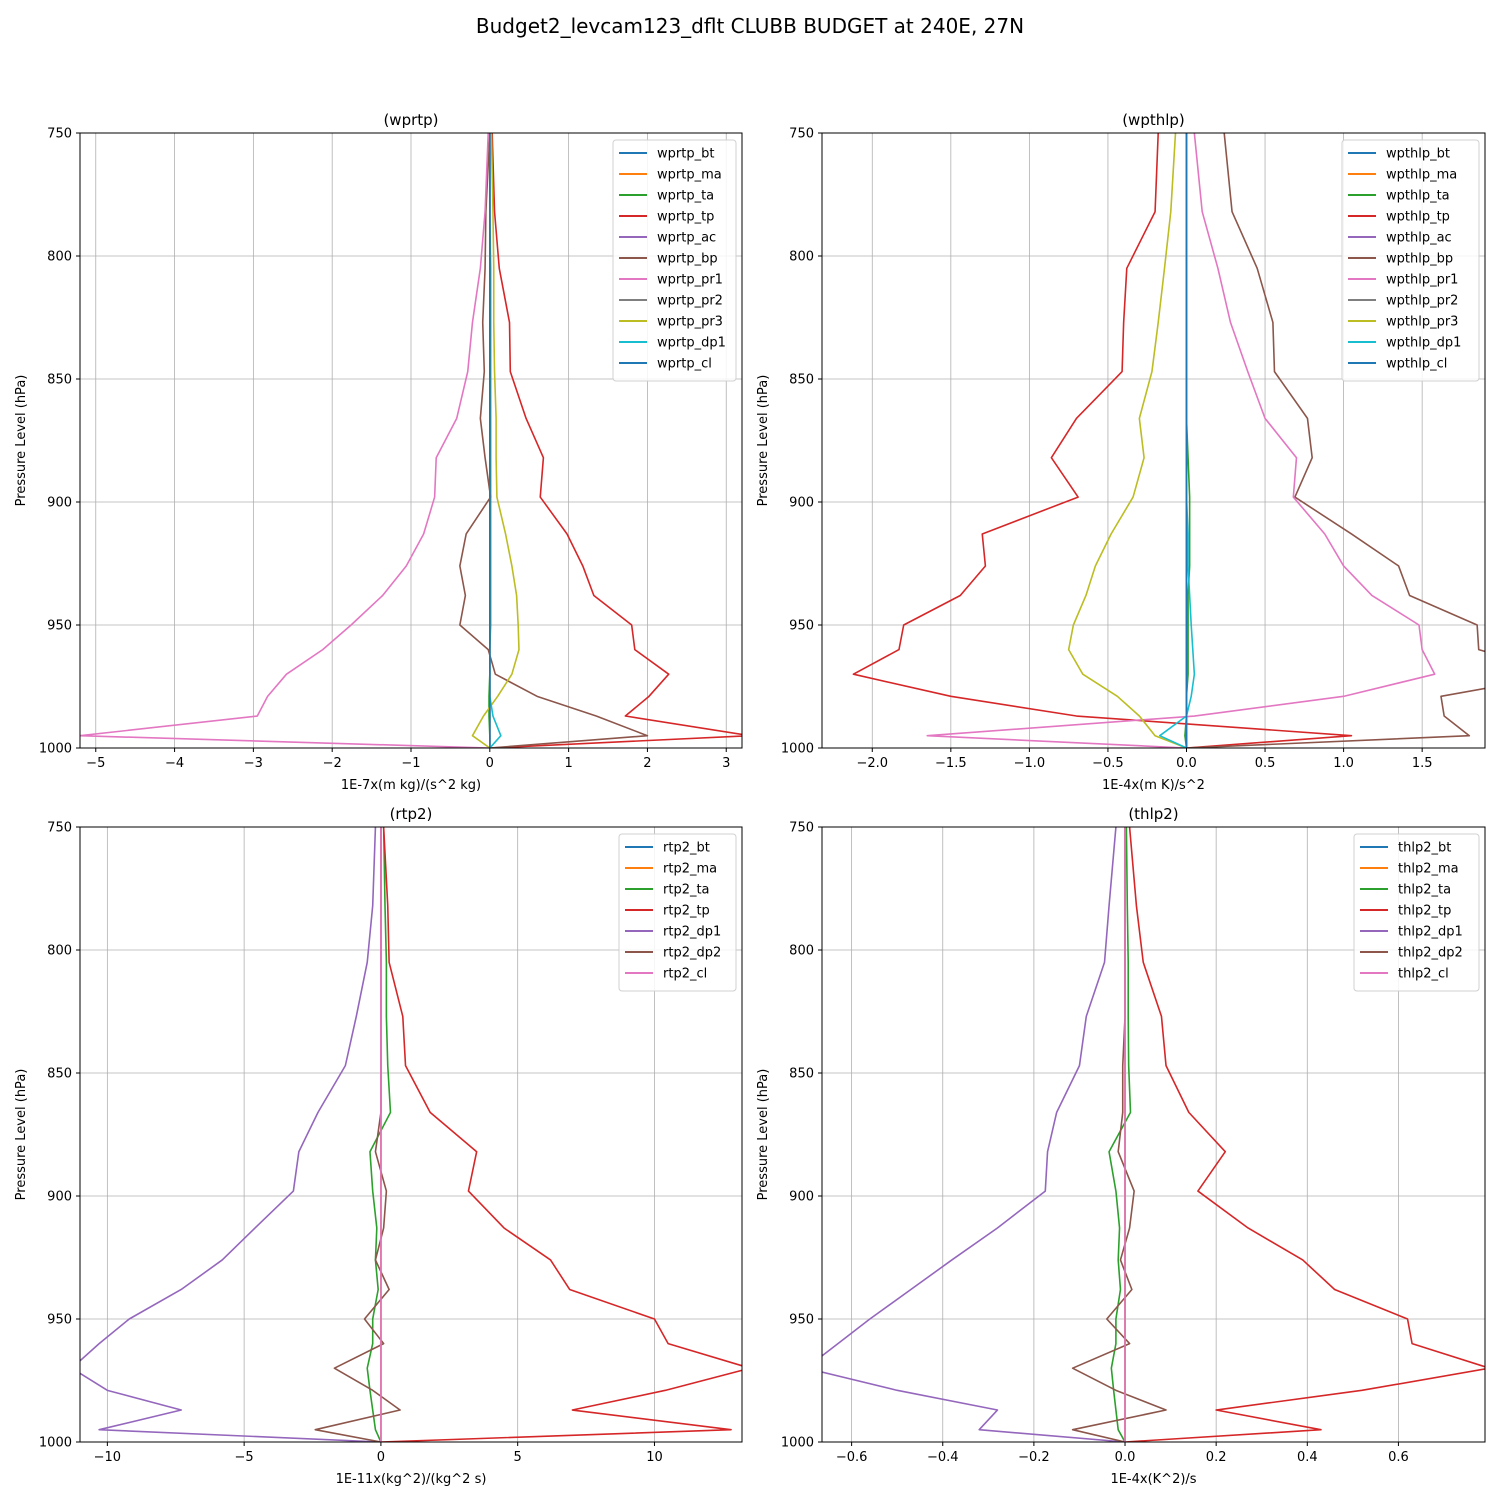 Image resolution: width=1500 pixels, height=1500 pixels. Describe the element at coordinates (1430, 953) in the screenshot. I see `legend-label-thlp2_dp2: thlp2_dp2` at that location.